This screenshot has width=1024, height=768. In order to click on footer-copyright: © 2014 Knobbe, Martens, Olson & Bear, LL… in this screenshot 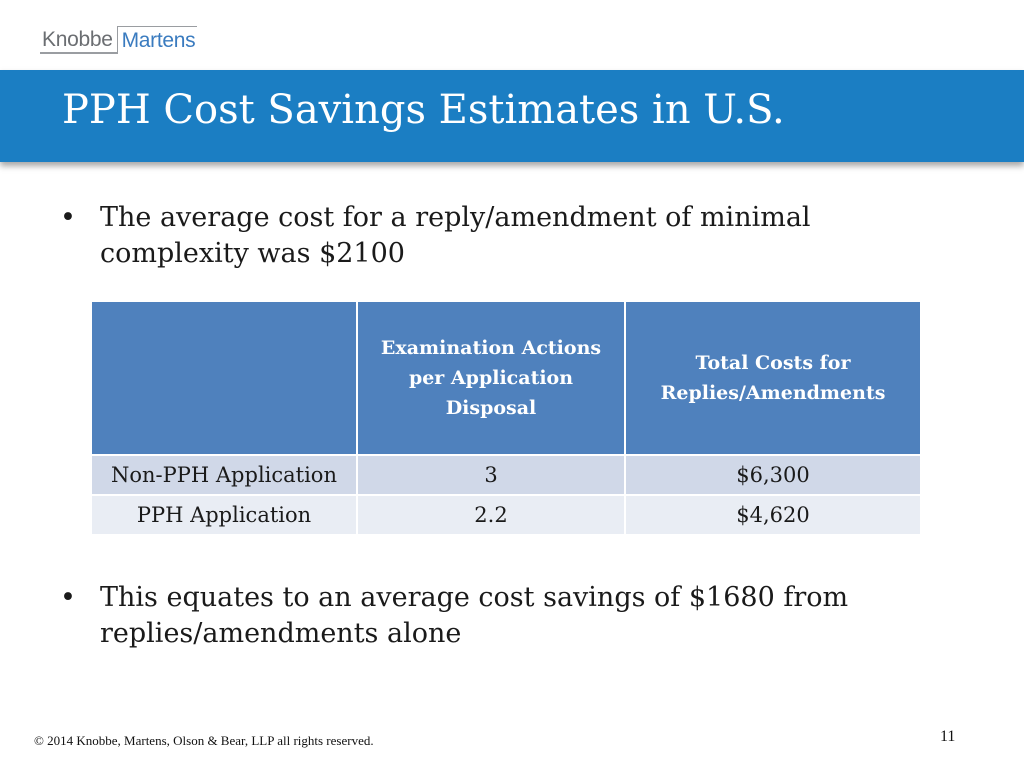, I will do `click(204, 740)`.